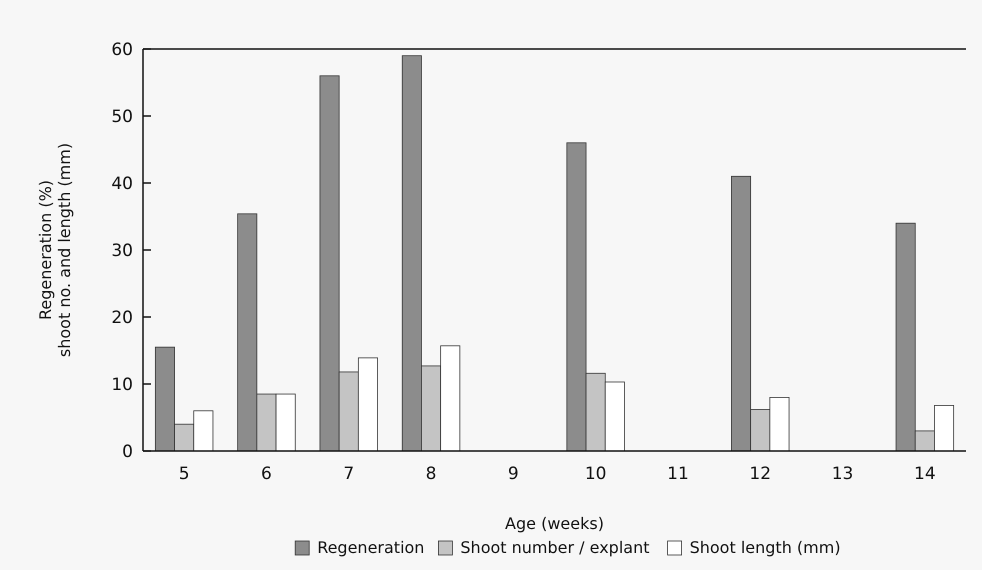  I want to click on y-axis-title: Regeneration (%) shoot no. and length (mm), so click(55, 250).